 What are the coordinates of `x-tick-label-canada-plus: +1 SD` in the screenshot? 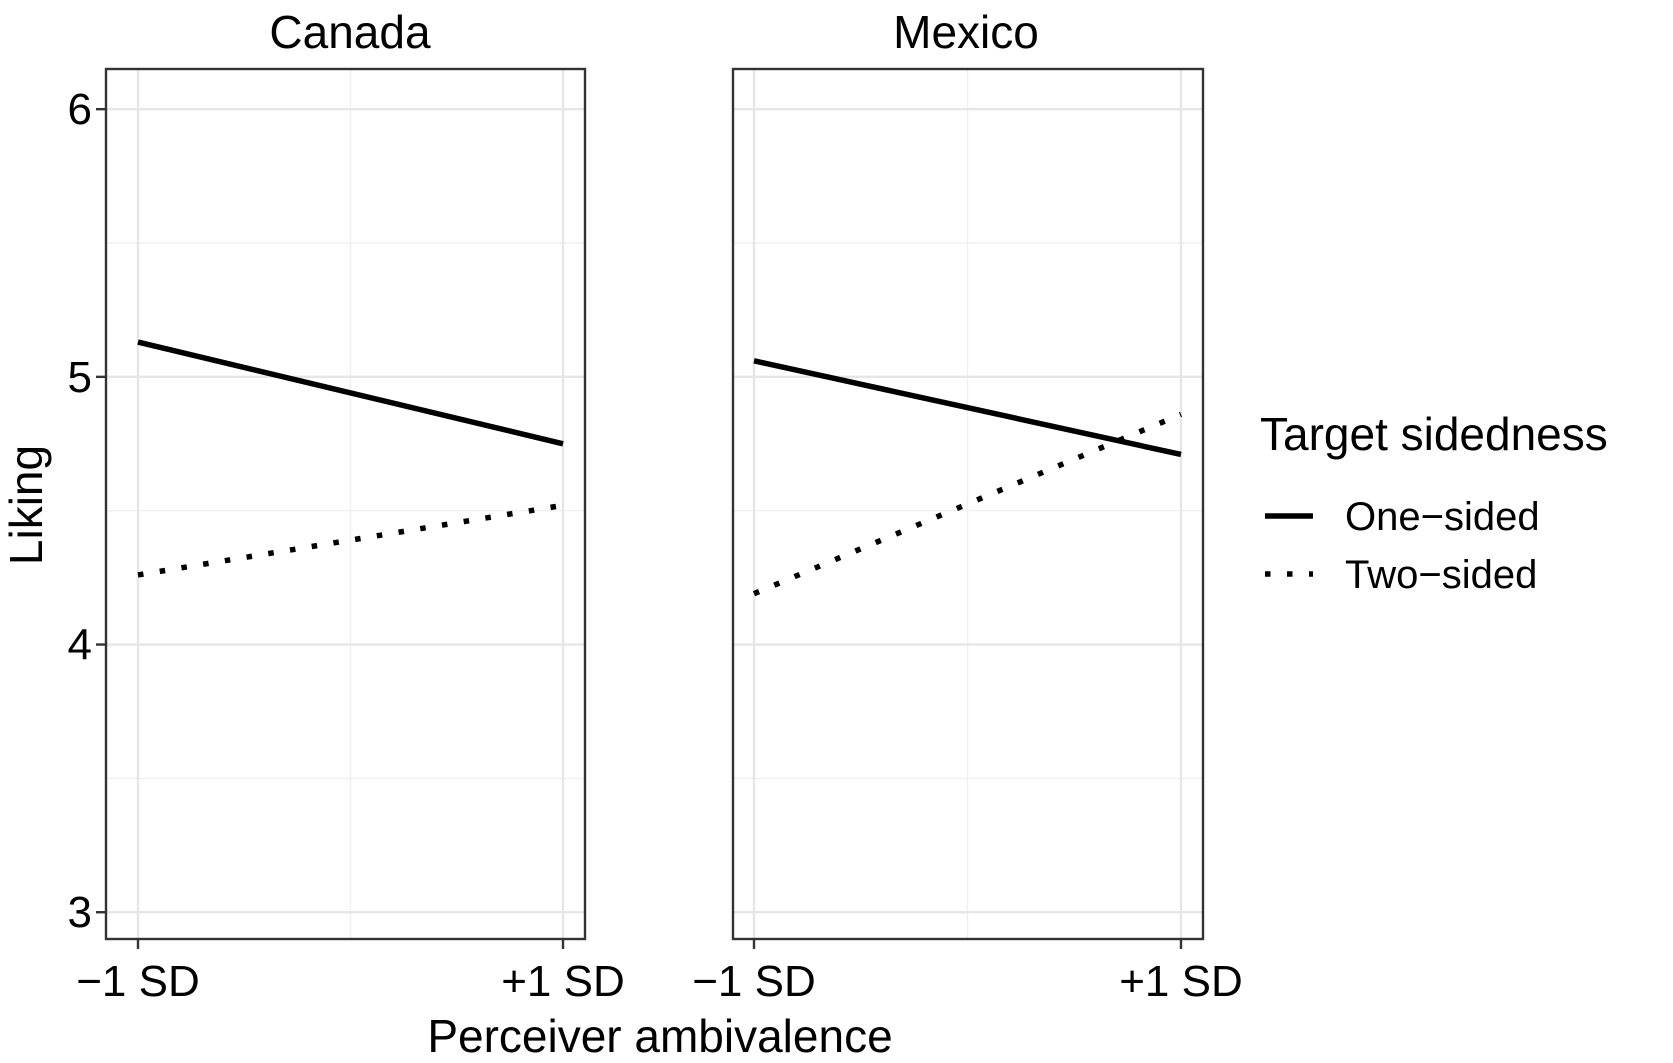 It's located at (563, 981).